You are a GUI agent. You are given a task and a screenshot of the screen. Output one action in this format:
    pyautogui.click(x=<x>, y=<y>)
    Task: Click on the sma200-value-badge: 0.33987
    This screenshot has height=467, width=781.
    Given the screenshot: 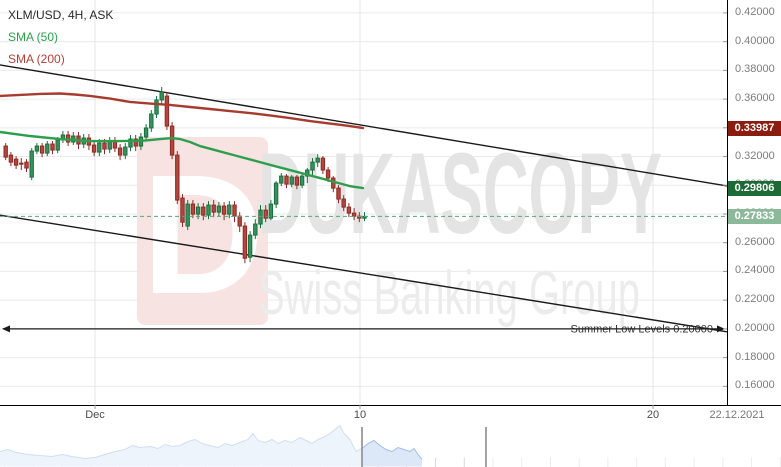 What is the action you would take?
    pyautogui.click(x=754, y=128)
    